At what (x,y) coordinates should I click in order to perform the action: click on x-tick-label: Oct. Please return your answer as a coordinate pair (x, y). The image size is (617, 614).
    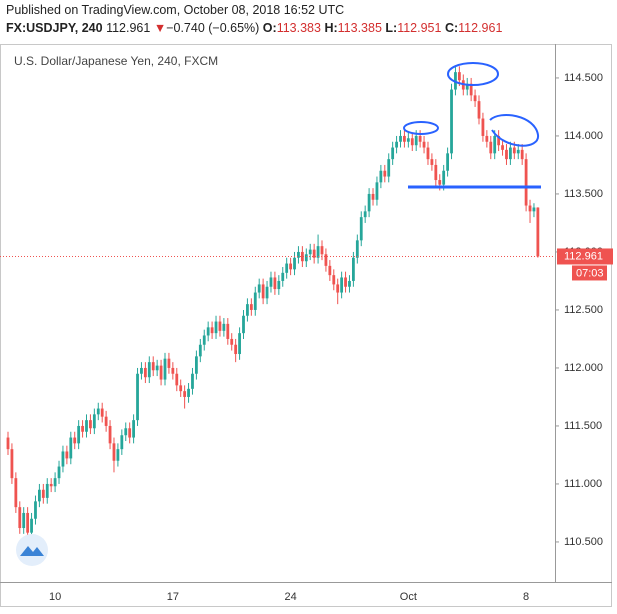
    Looking at the image, I should click on (408, 597).